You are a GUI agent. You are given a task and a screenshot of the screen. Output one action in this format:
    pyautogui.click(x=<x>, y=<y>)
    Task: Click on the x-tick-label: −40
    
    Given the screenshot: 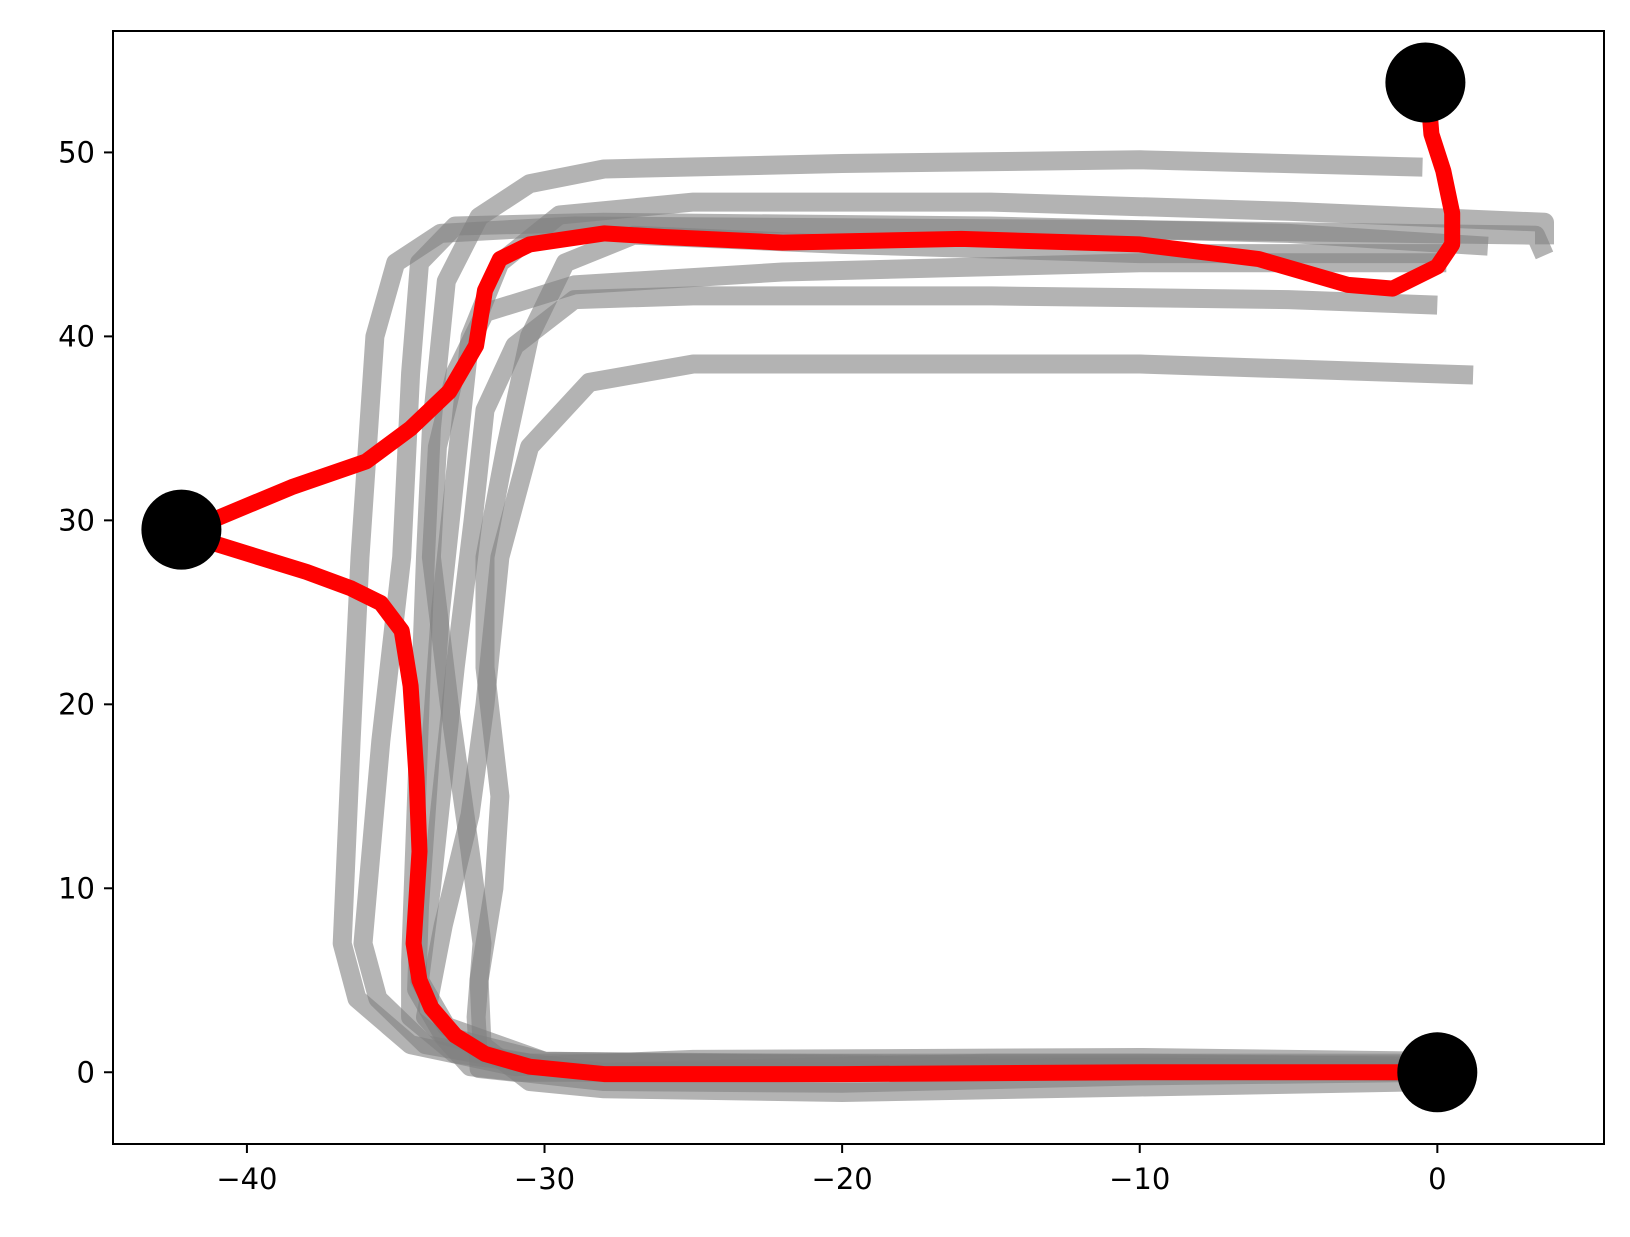 What is the action you would take?
    pyautogui.click(x=246, y=1179)
    